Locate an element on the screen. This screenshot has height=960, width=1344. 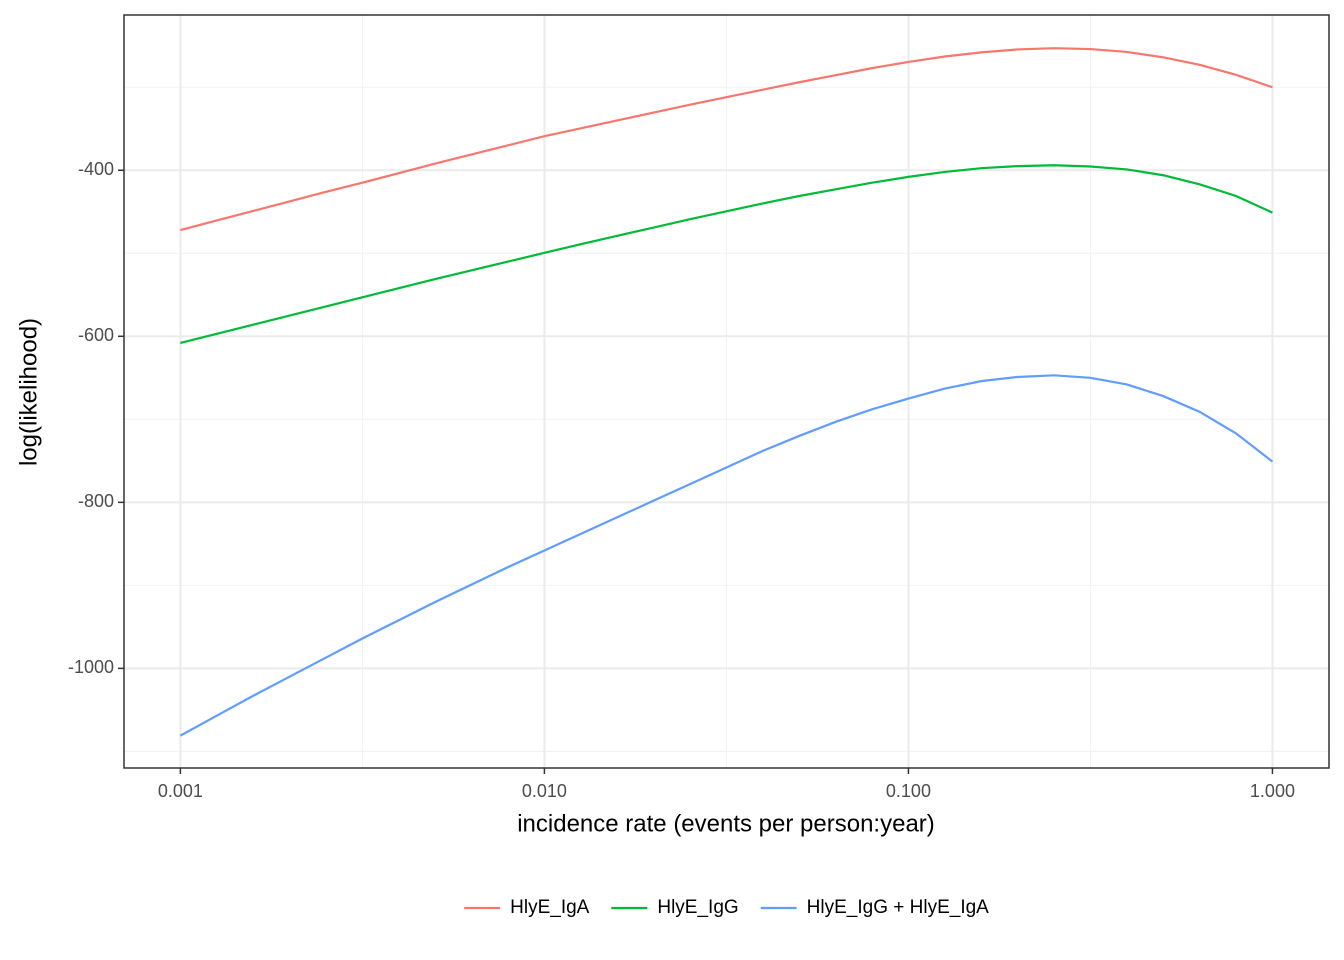
legend: HlyE_IgA HlyE_IgG HlyE_IgG + HlyE_IgA is located at coordinates (726, 907).